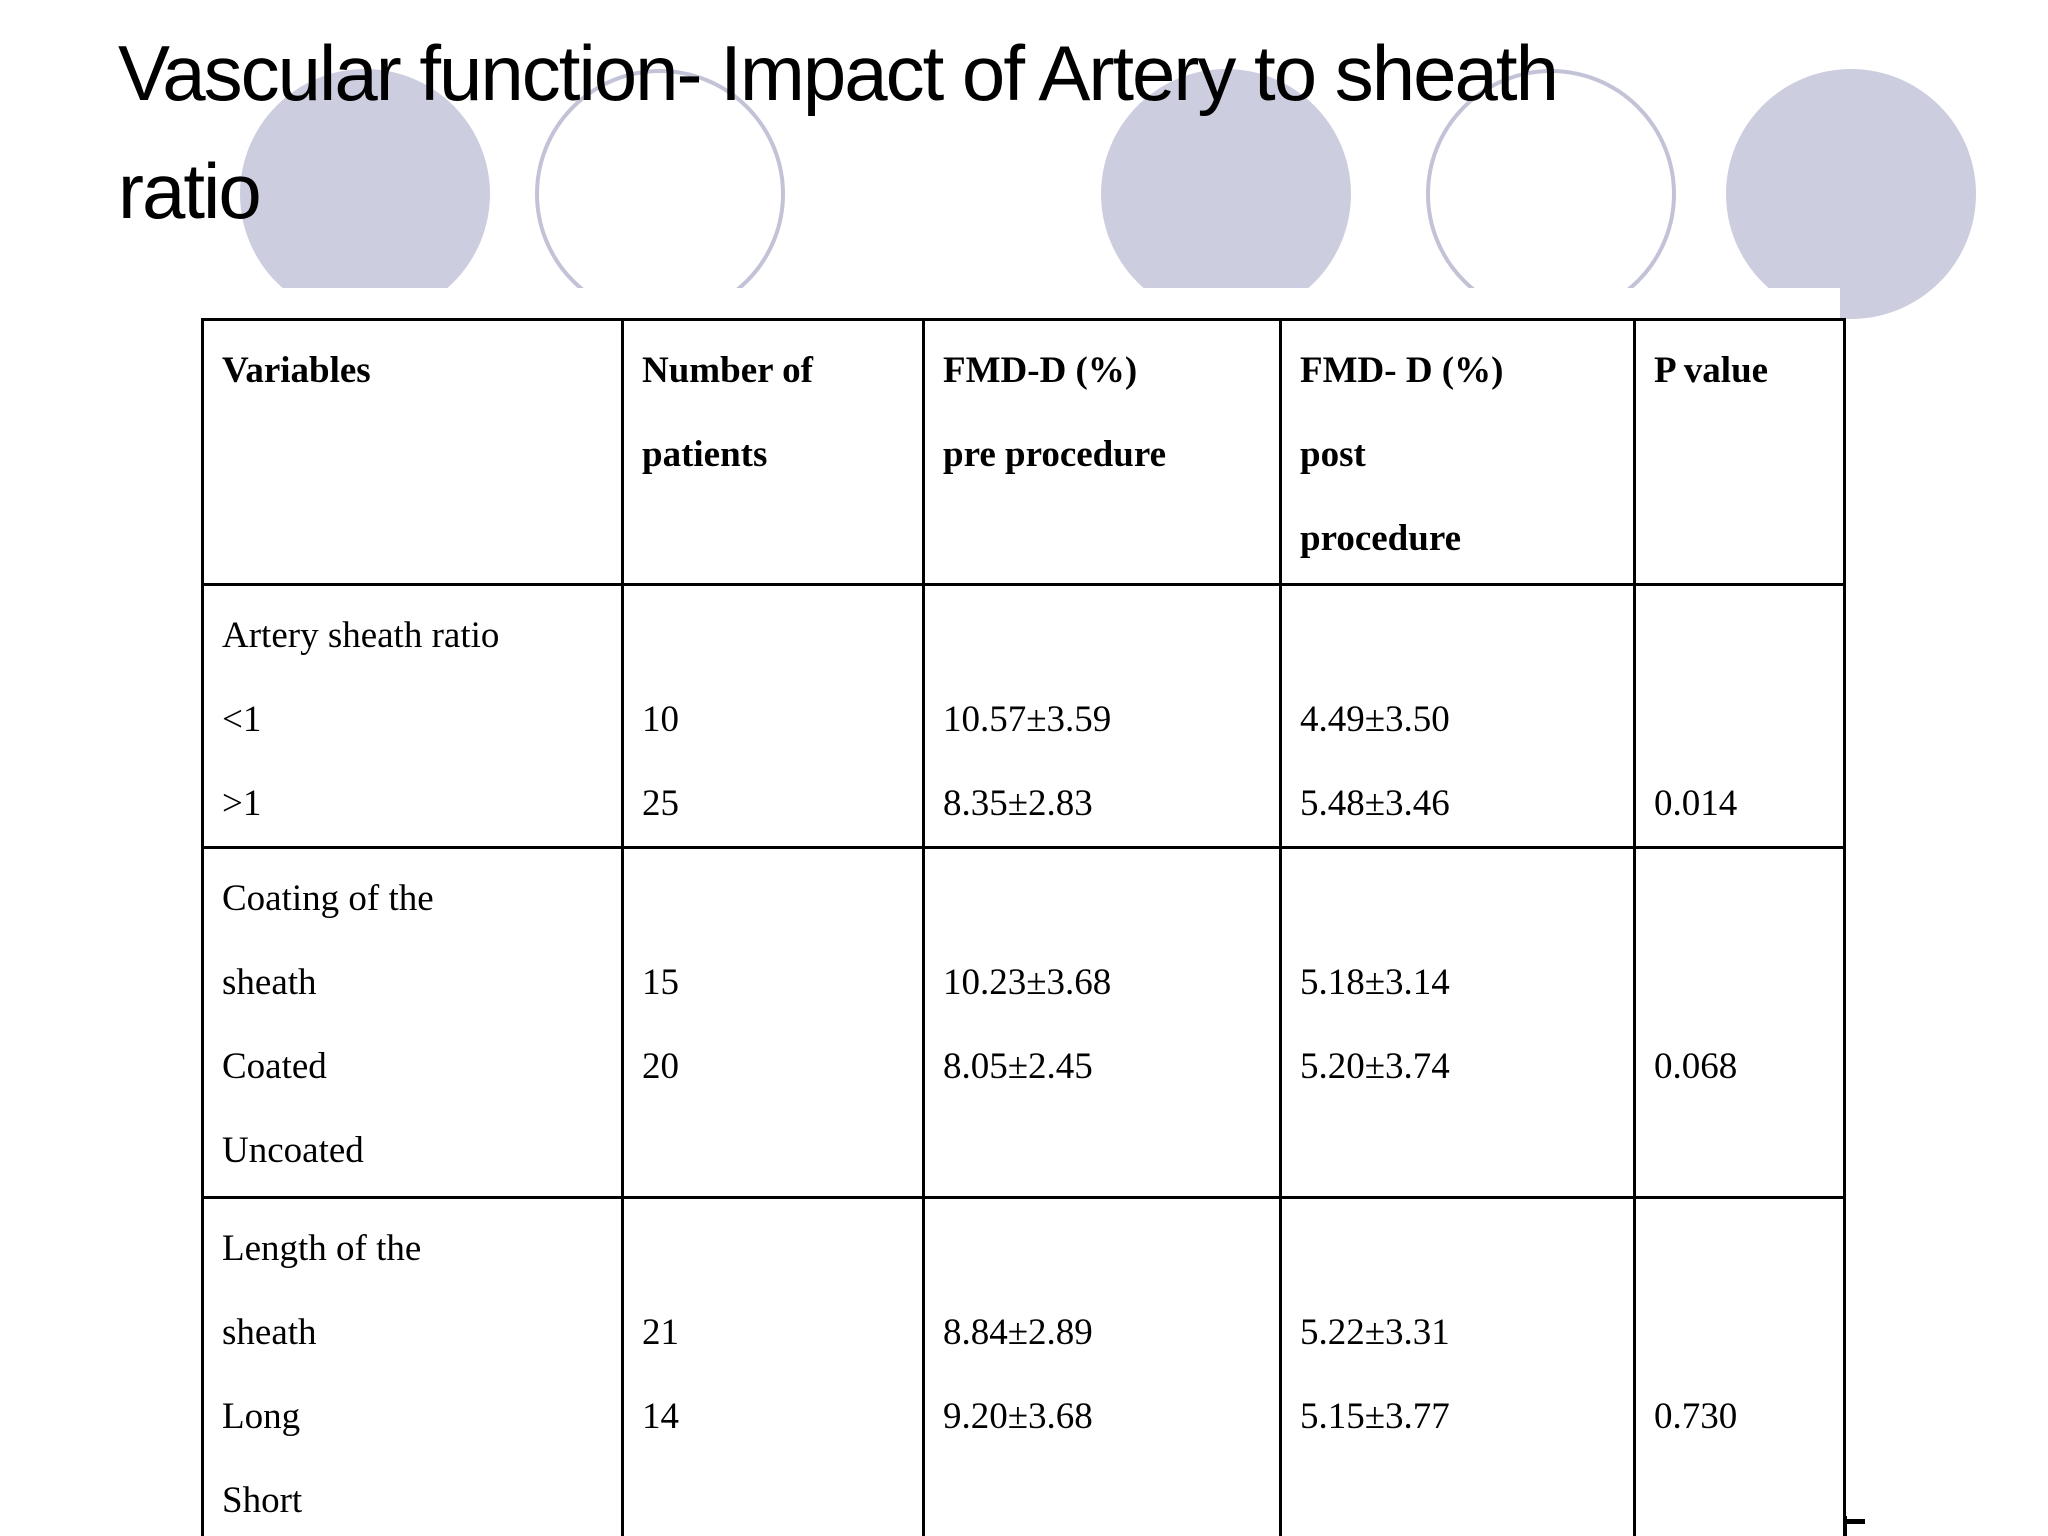  Describe the element at coordinates (1457, 716) in the screenshot. I see `cell-fmd-post: 4.49±3.50 5.48±3.46` at that location.